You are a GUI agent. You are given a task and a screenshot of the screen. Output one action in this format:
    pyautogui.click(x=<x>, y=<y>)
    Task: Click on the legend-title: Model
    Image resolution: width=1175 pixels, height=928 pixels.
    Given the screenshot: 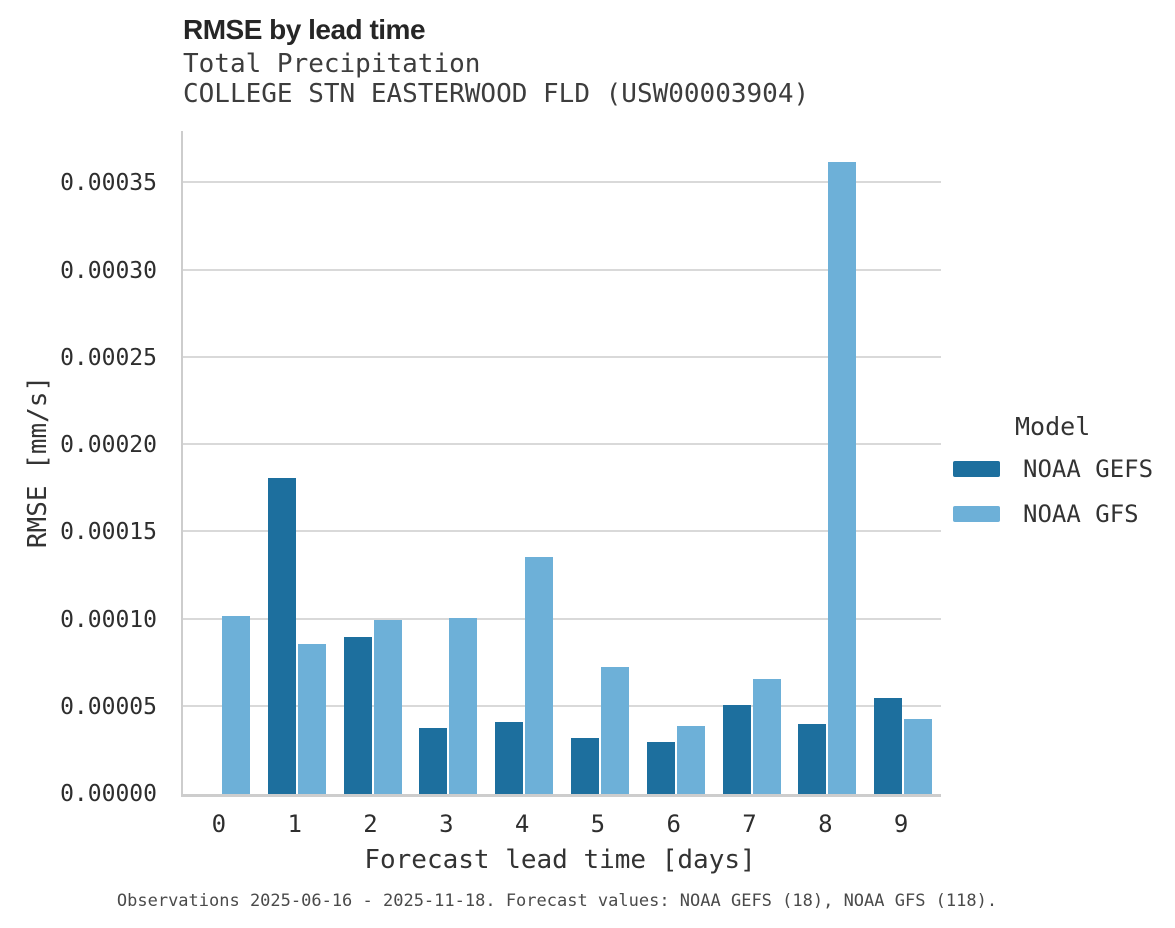 What is the action you would take?
    pyautogui.click(x=1053, y=426)
    